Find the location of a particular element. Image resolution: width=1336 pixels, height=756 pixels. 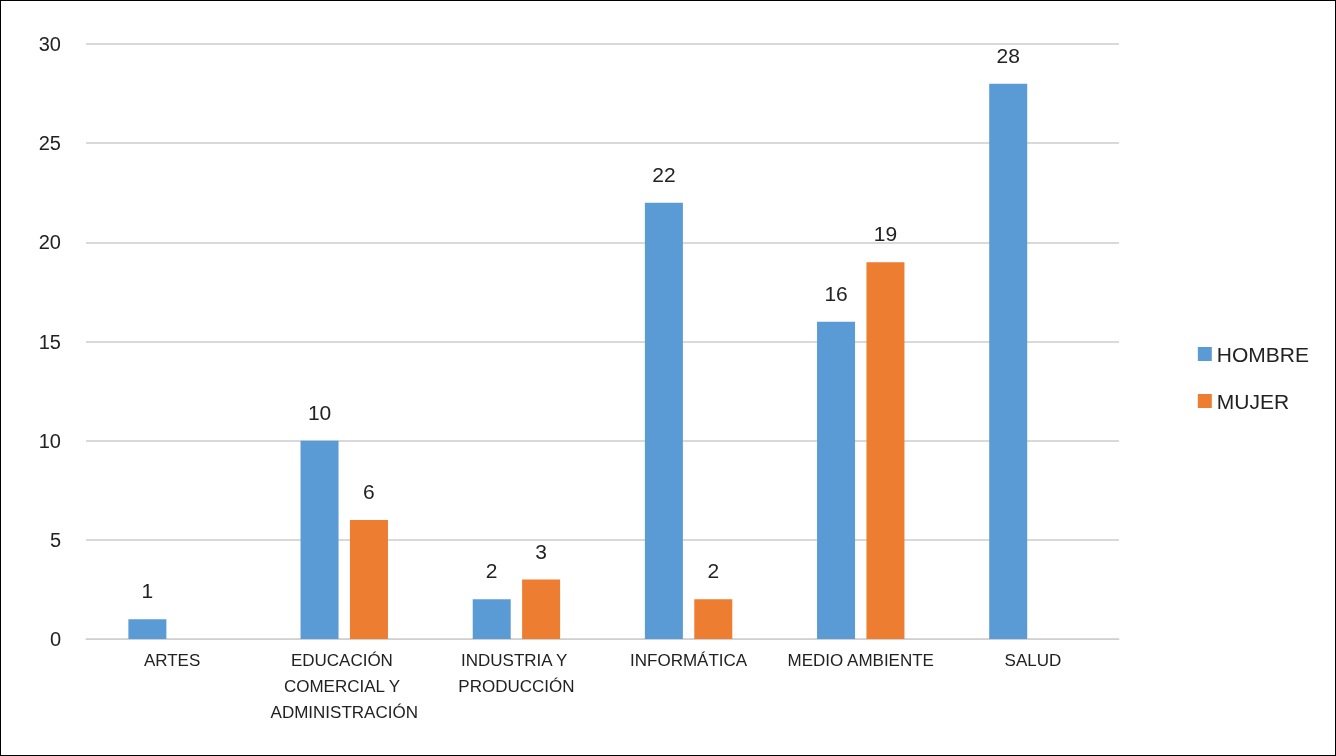

legend-label: HOMBRE is located at coordinates (1263, 354).